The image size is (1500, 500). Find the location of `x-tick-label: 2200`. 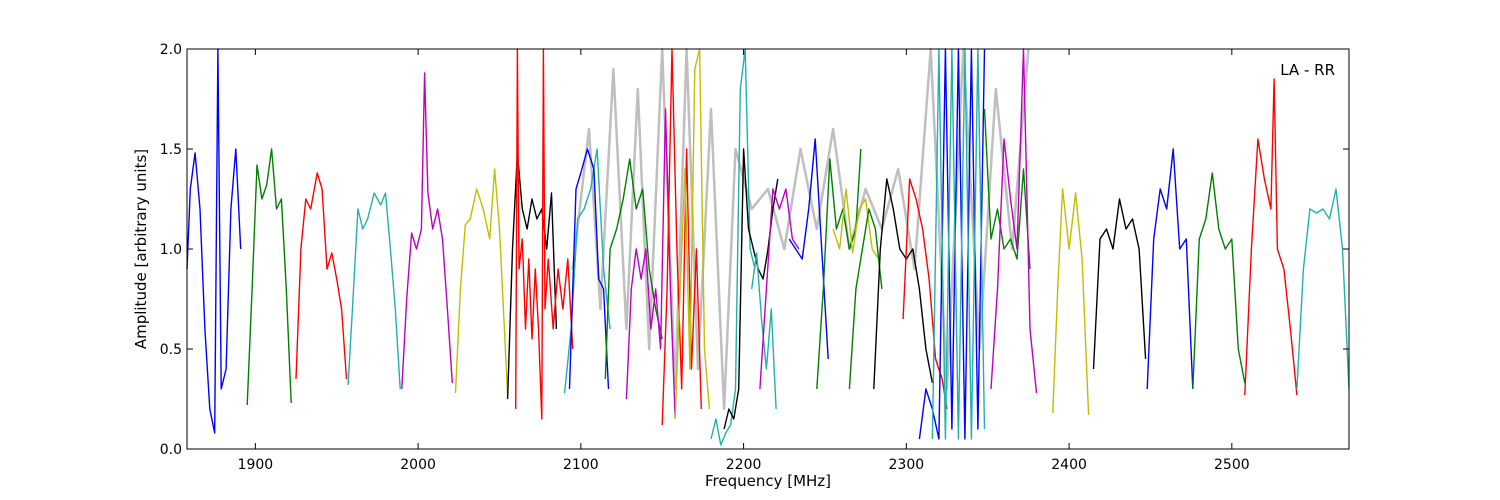

x-tick-label: 2200 is located at coordinates (744, 465).